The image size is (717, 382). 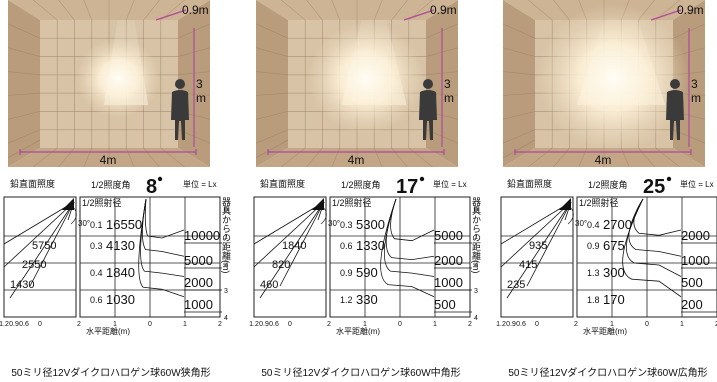 I want to click on y-tick: 1, so click(x=226, y=237).